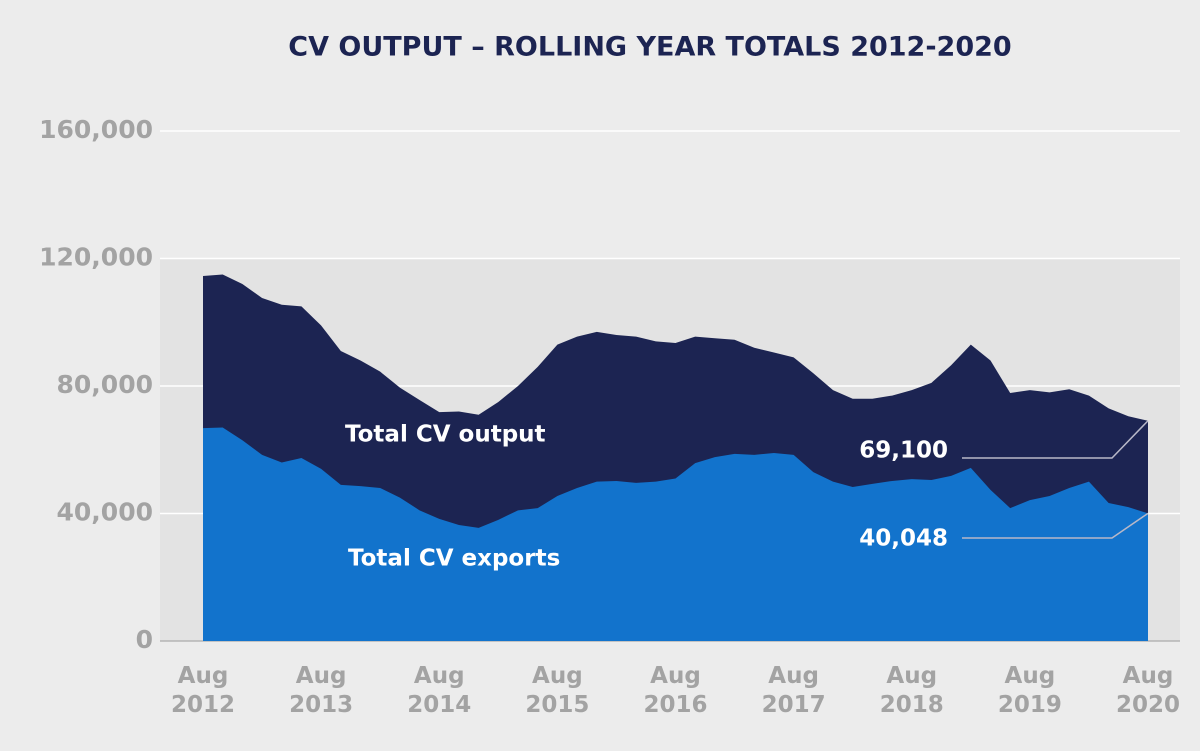 Image resolution: width=1200 pixels, height=751 pixels. What do you see at coordinates (903, 451) in the screenshot?
I see `value-label: 69,100` at bounding box center [903, 451].